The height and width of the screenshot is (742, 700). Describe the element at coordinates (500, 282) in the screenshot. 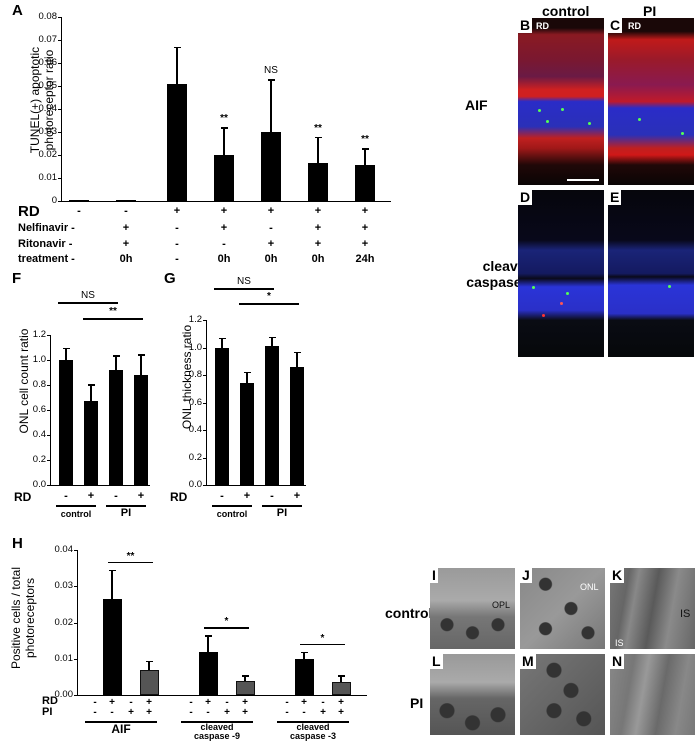

I see `row-label-line: caspase-9` at that location.